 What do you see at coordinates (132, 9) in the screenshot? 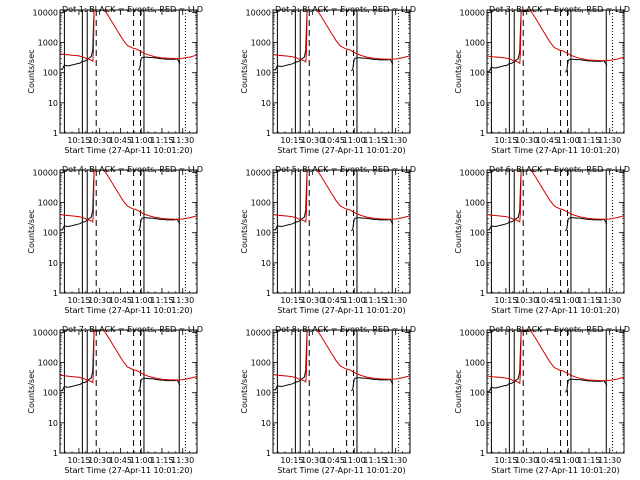
I see `panel-title: Det 1: BLACK = Events, RED = LLD` at bounding box center [132, 9].